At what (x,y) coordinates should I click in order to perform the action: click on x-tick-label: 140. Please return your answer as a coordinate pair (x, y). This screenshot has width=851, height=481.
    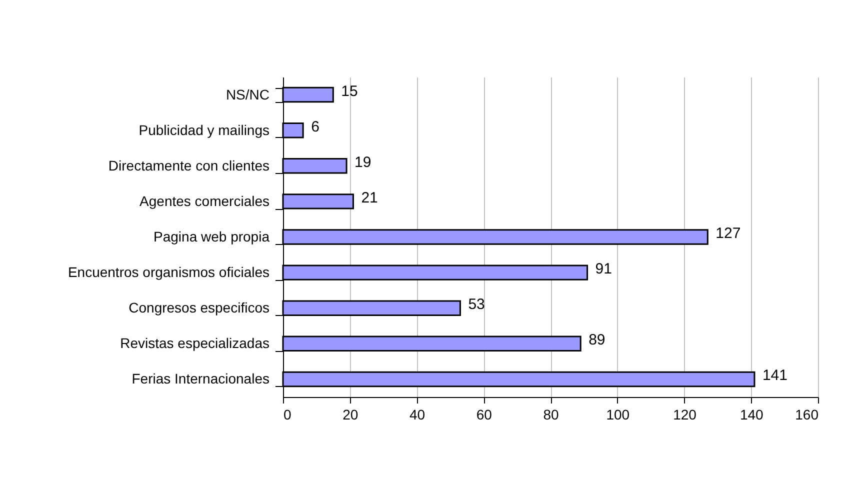
    Looking at the image, I should click on (752, 414).